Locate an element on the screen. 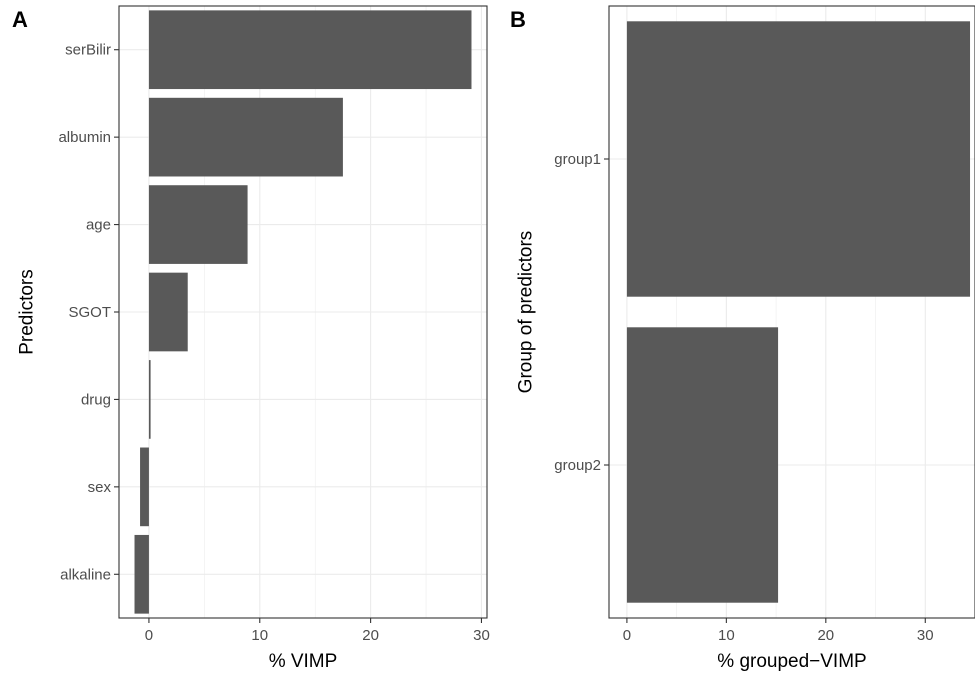  panel-a-tag: A is located at coordinates (20, 19).